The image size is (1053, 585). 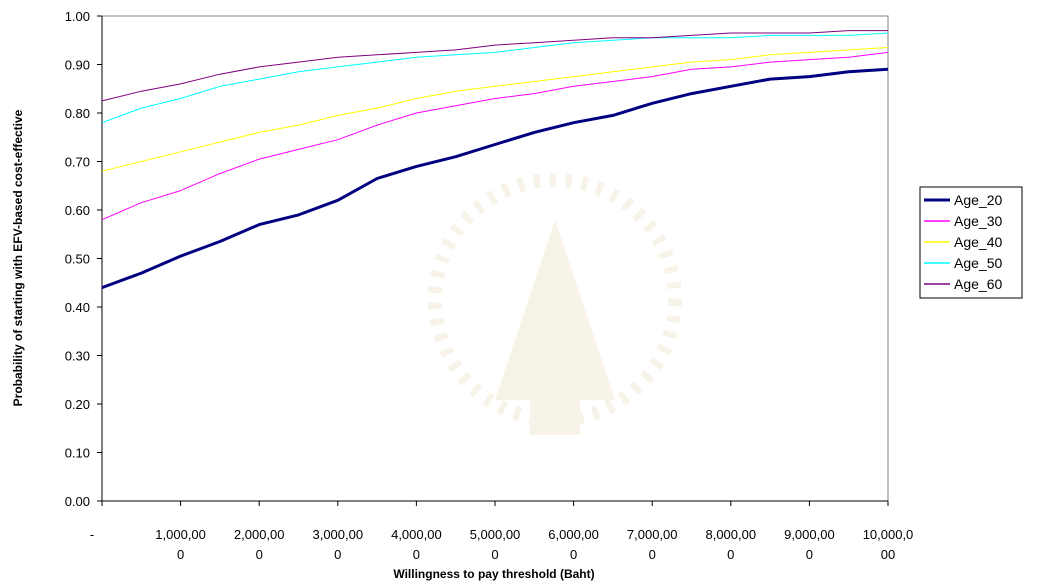 I want to click on legend-label: Age_20, so click(x=978, y=200).